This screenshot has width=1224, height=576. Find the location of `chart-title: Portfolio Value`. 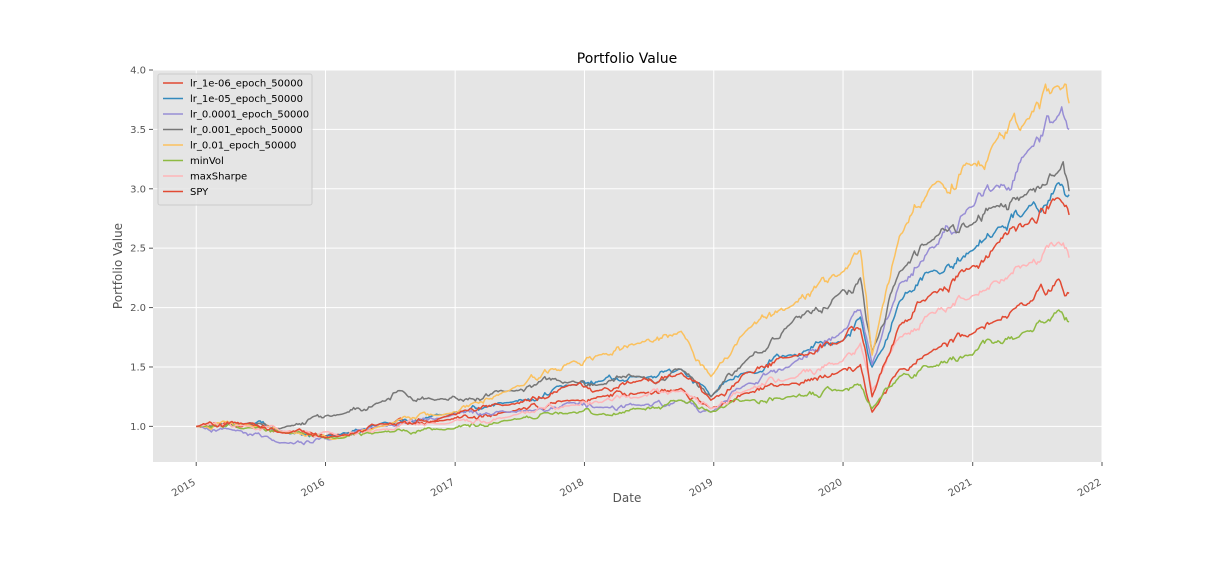

chart-title: Portfolio Value is located at coordinates (627, 59).